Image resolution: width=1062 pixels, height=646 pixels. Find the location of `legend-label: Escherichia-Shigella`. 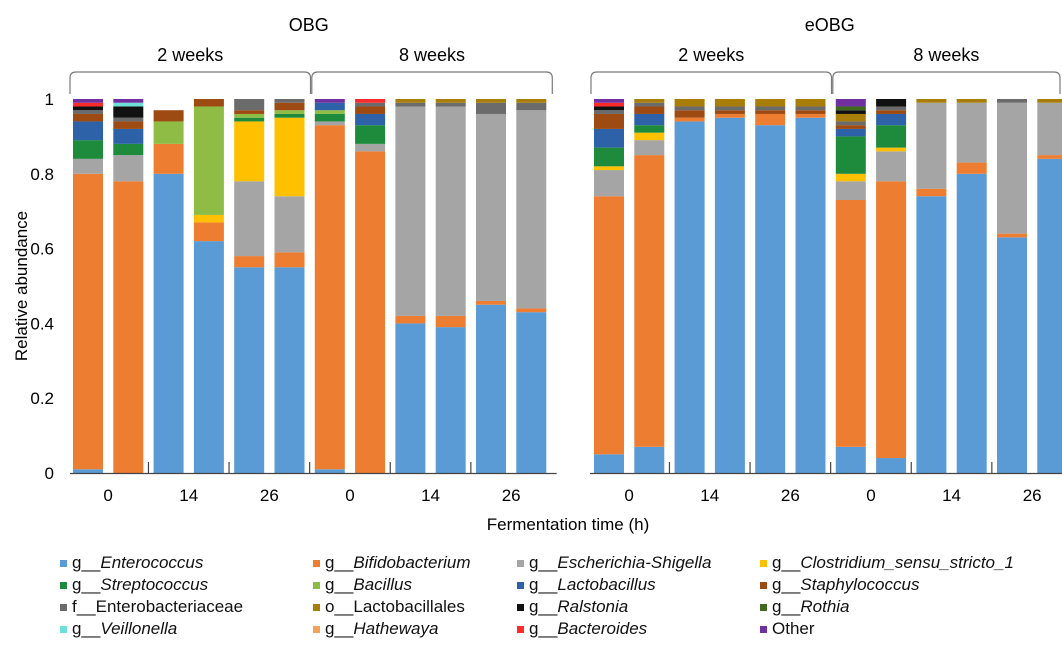

legend-label: Escherichia-Shigella is located at coordinates (634, 562).